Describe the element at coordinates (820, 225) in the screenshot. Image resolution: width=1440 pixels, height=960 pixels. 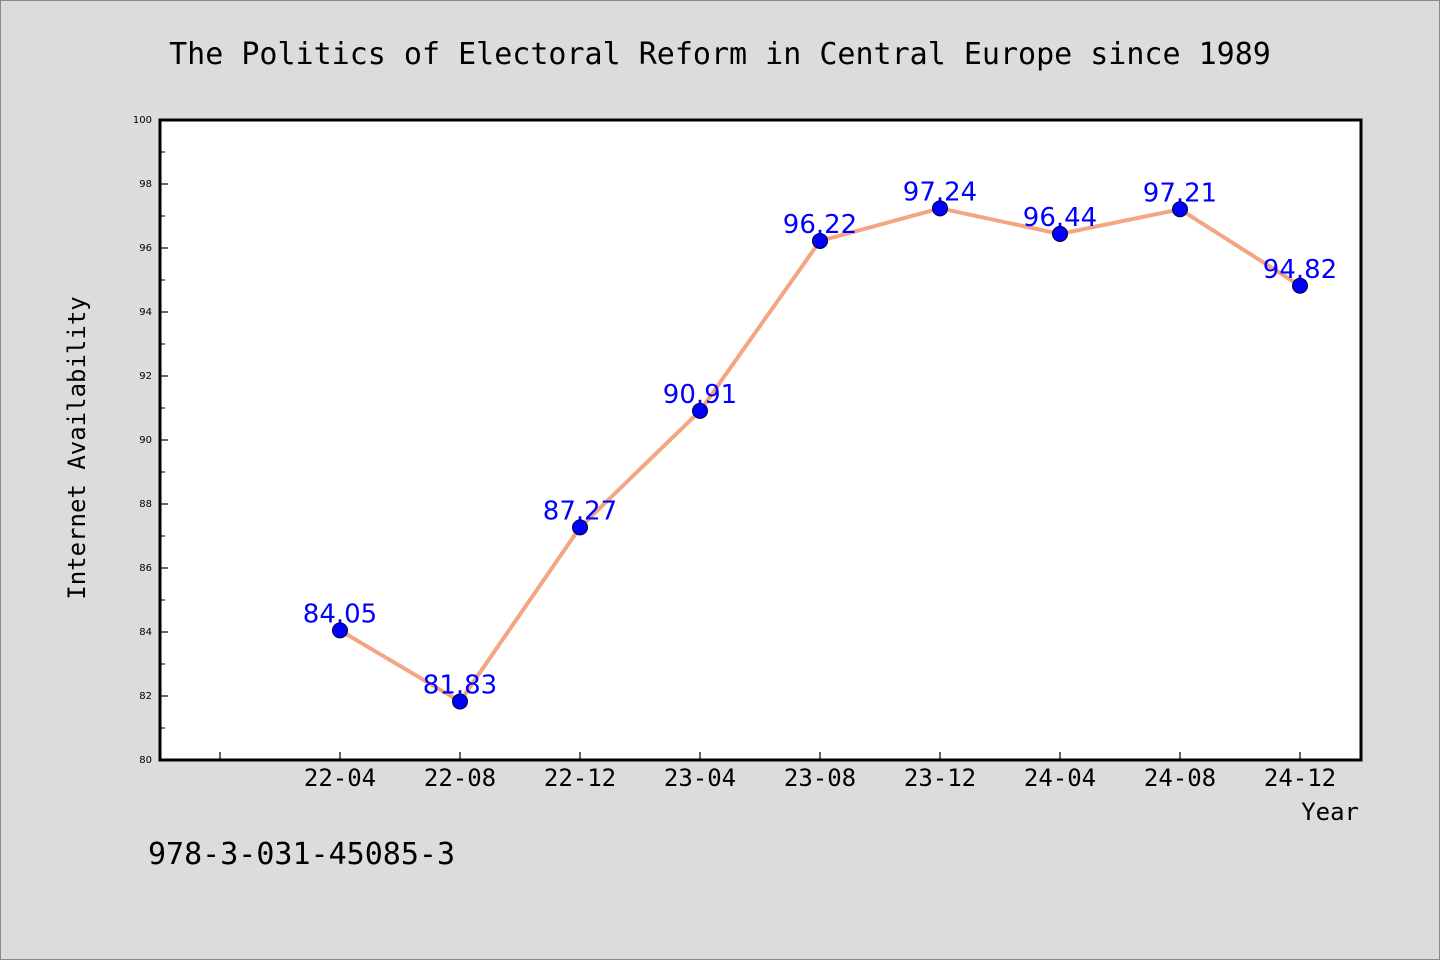
I see `data-label: 96.22` at that location.